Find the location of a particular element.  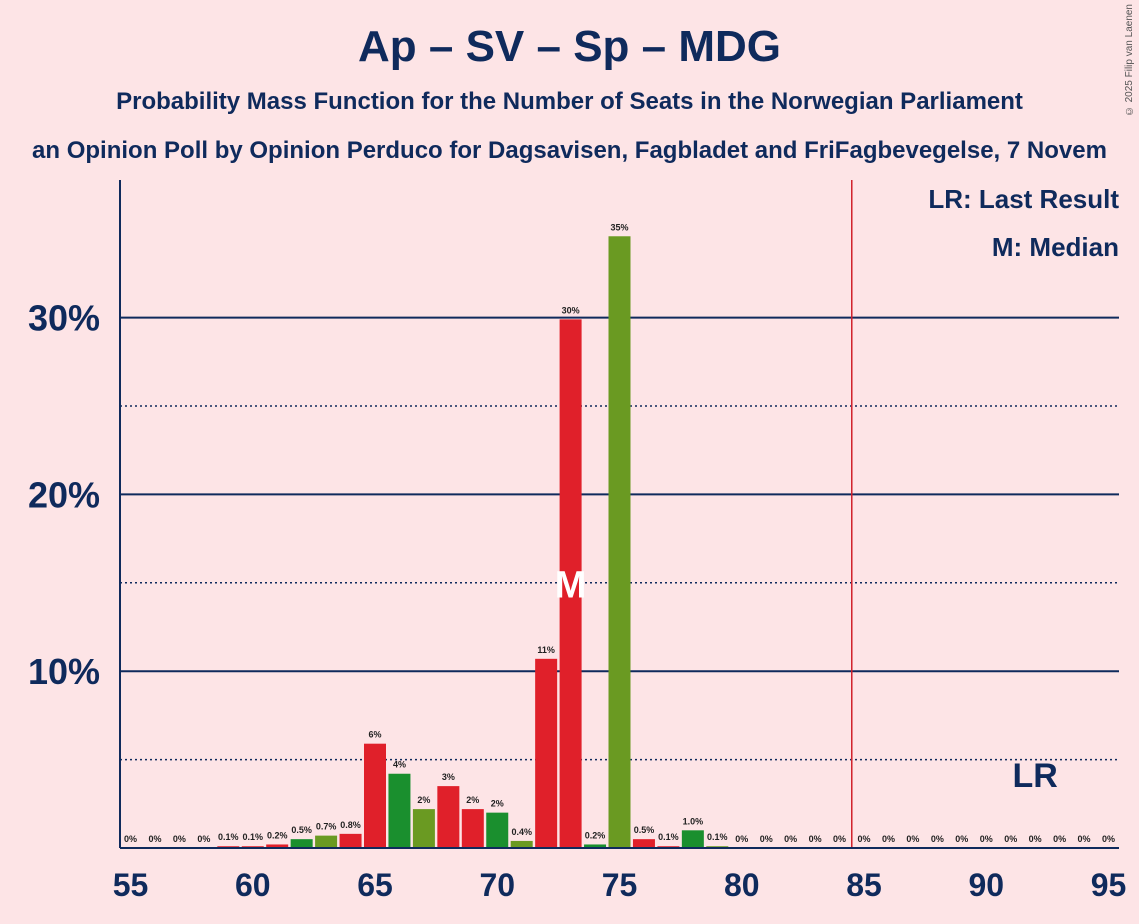

x-tick-label: 70 is located at coordinates (497, 885).